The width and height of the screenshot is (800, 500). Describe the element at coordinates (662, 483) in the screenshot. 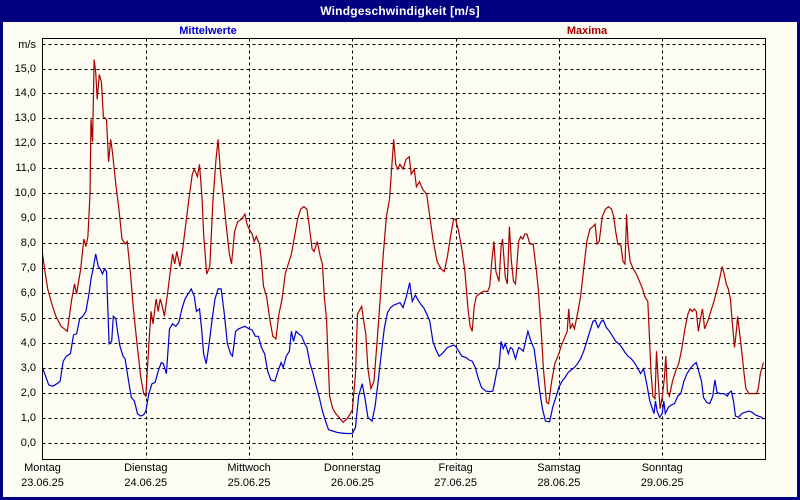

I see `day-date: 29.06.25` at that location.